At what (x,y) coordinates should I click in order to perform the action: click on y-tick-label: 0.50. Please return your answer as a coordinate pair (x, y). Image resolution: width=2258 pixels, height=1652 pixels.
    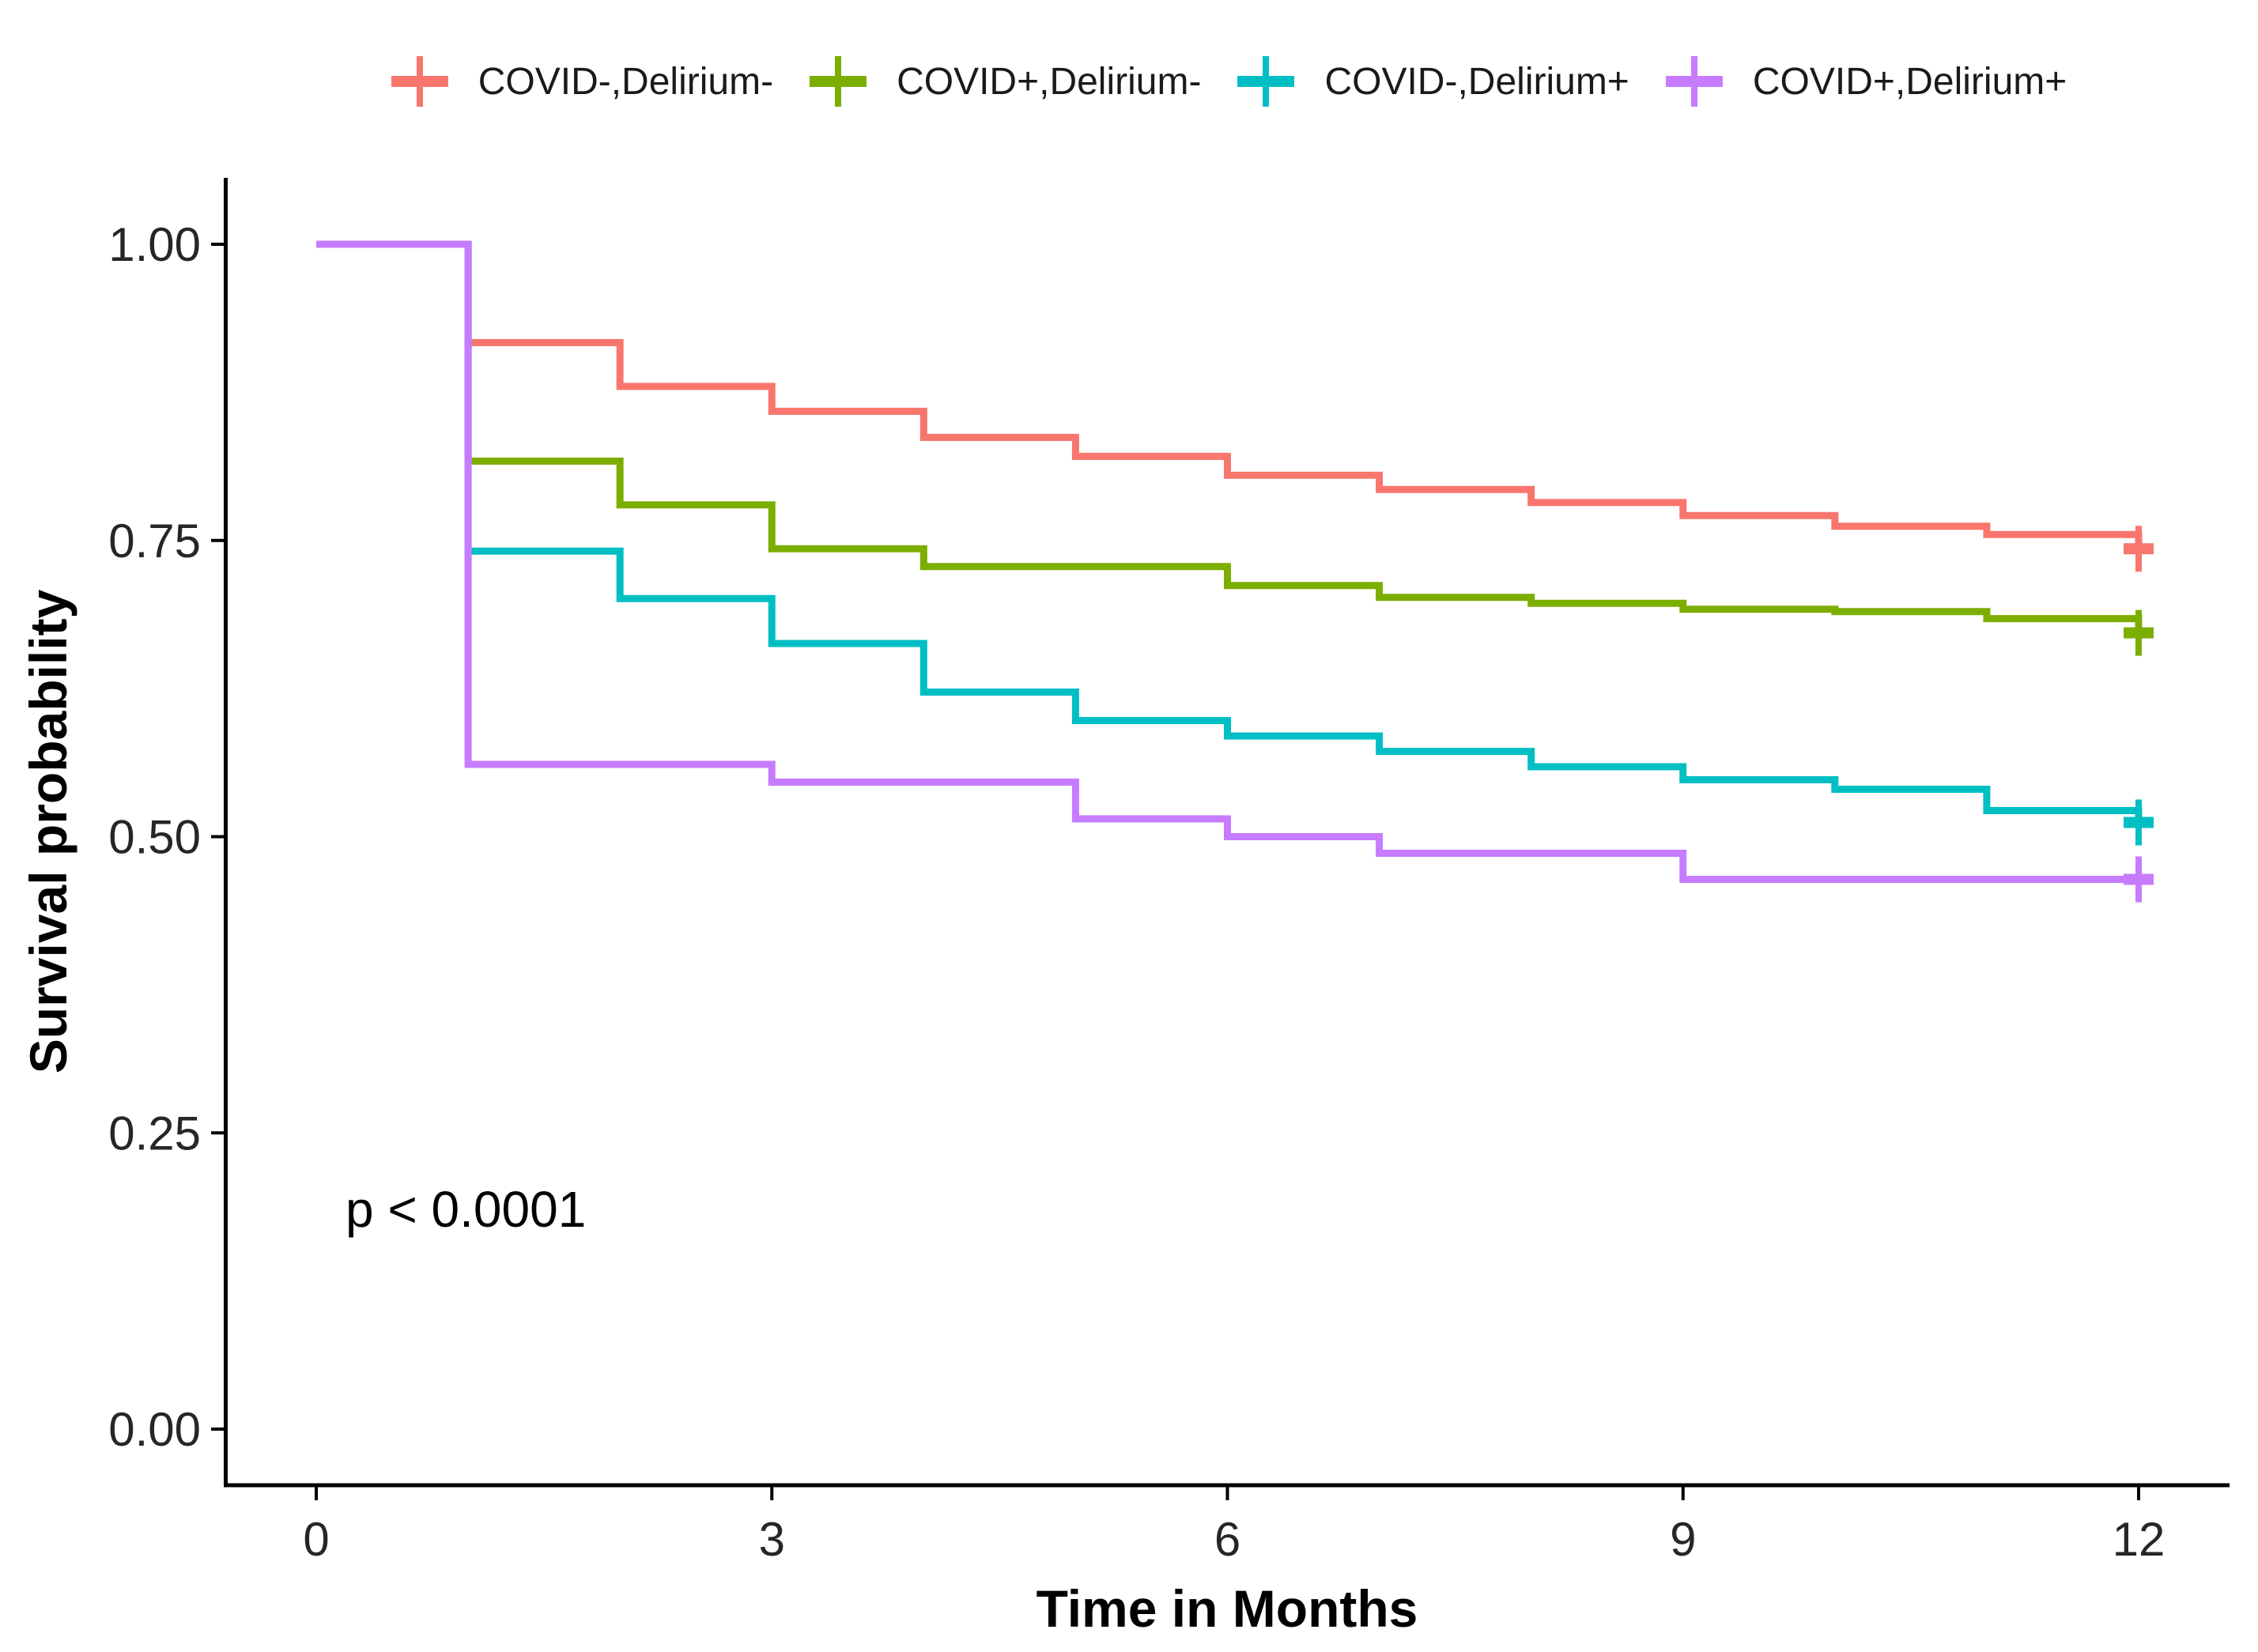
    Looking at the image, I should click on (154, 837).